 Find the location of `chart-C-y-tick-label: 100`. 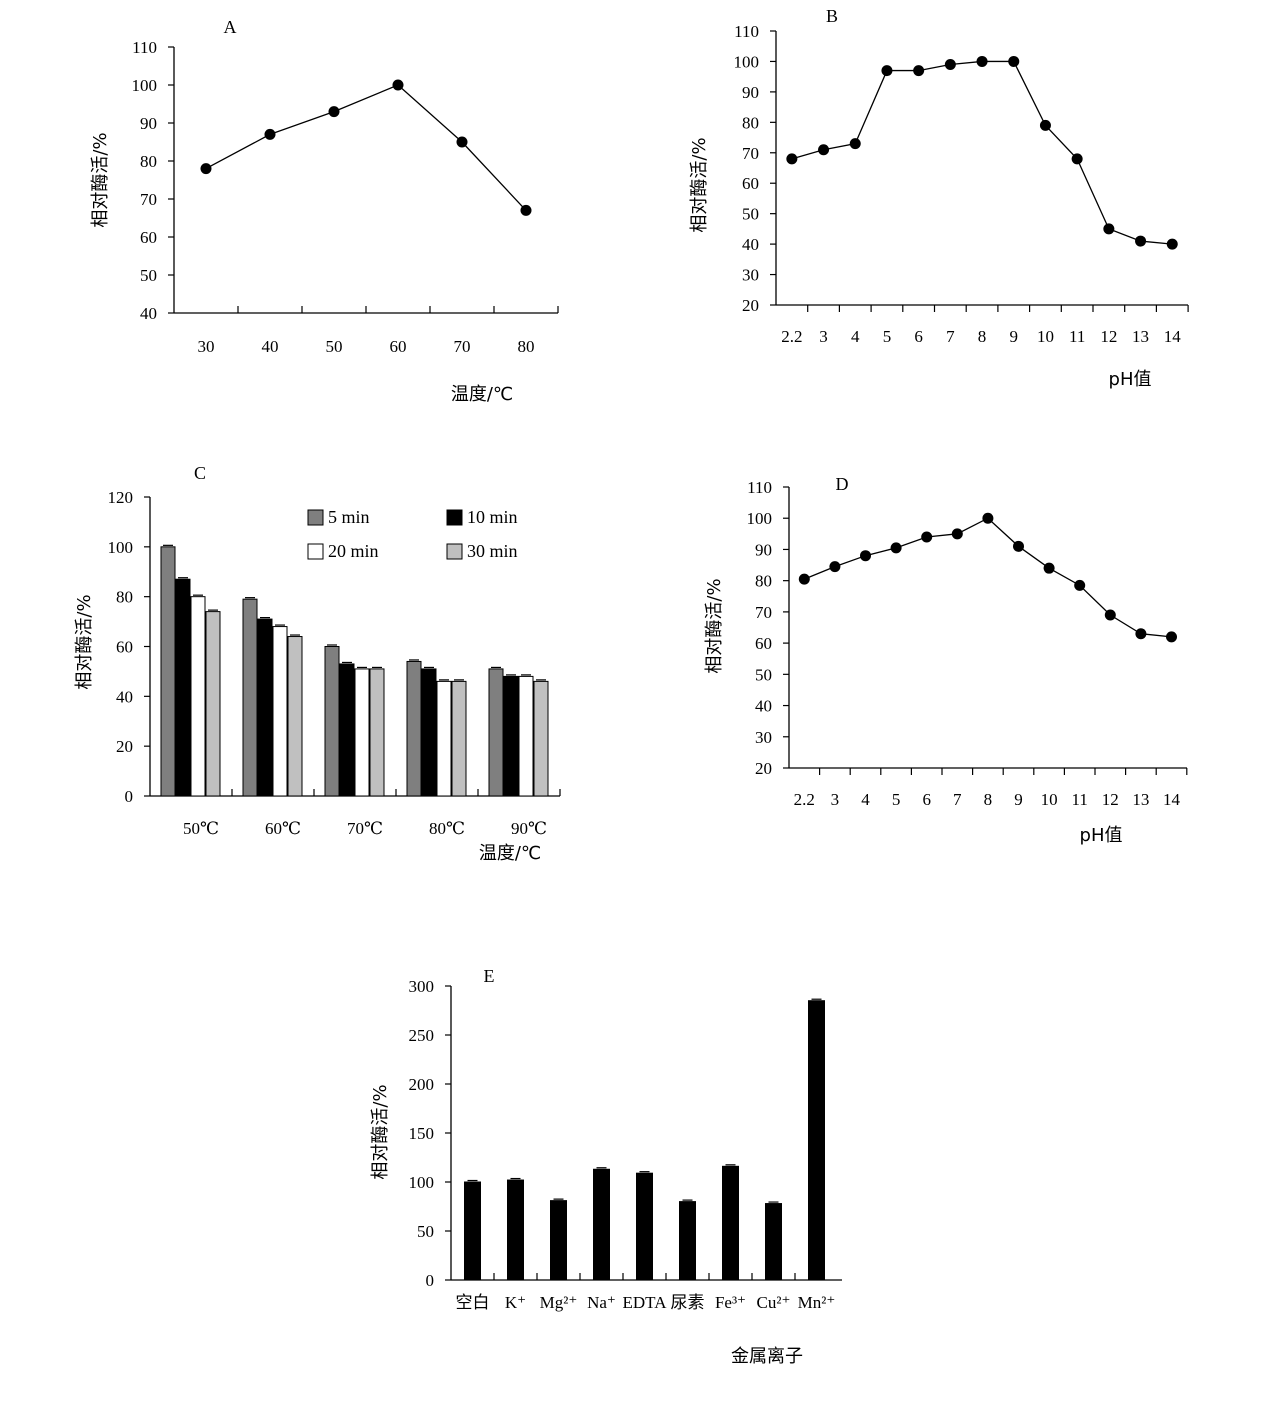

chart-C-y-tick-label: 100 is located at coordinates (121, 547).